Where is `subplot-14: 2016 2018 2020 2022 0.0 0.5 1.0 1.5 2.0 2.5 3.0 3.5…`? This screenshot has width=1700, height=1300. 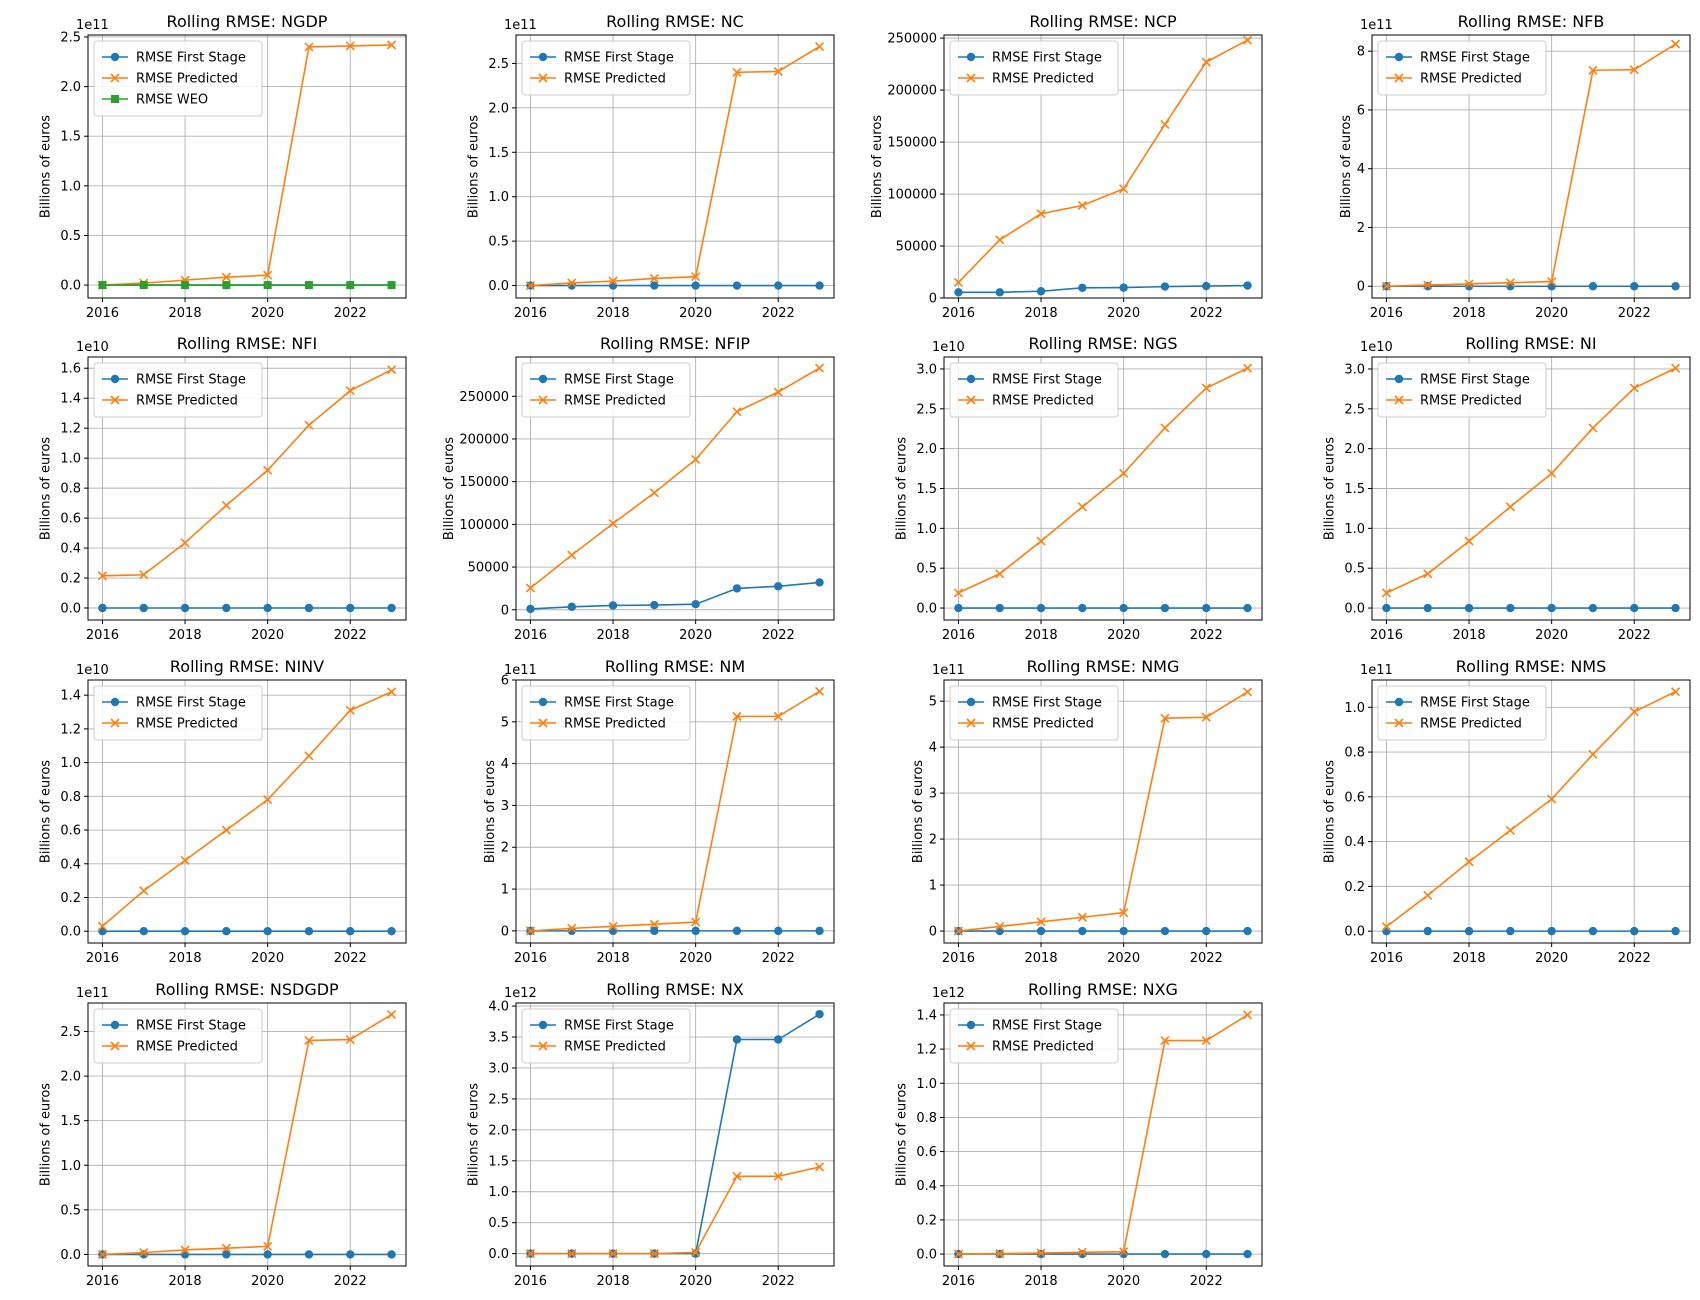
subplot-14: 2016 2018 2020 2022 0.0 0.5 1.0 1.5 2.0 2.5 3.0 3.5… is located at coordinates (650, 1134).